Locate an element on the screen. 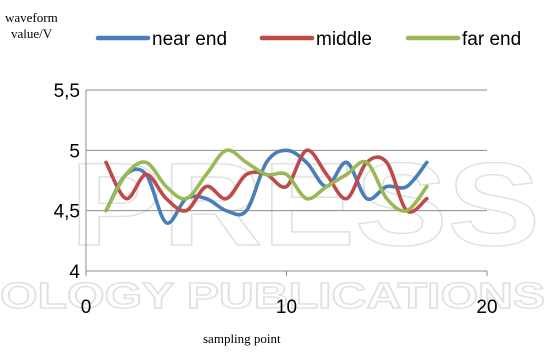 The image size is (545, 358). y-tick-label: 4,5 is located at coordinates (67, 212).